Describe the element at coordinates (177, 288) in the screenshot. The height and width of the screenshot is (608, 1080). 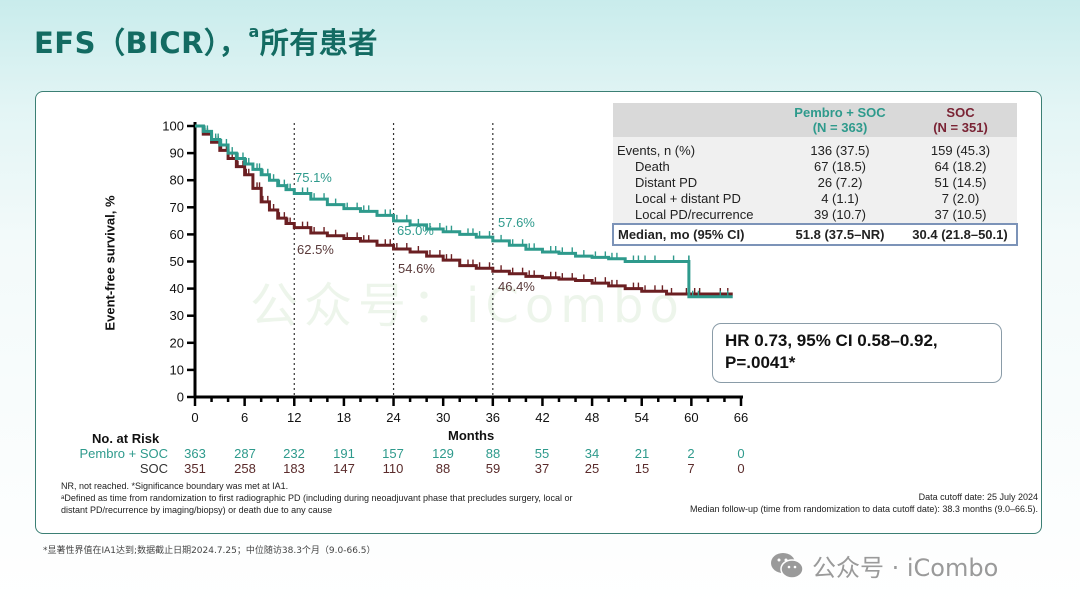
I see `y-tick-label: 40` at that location.